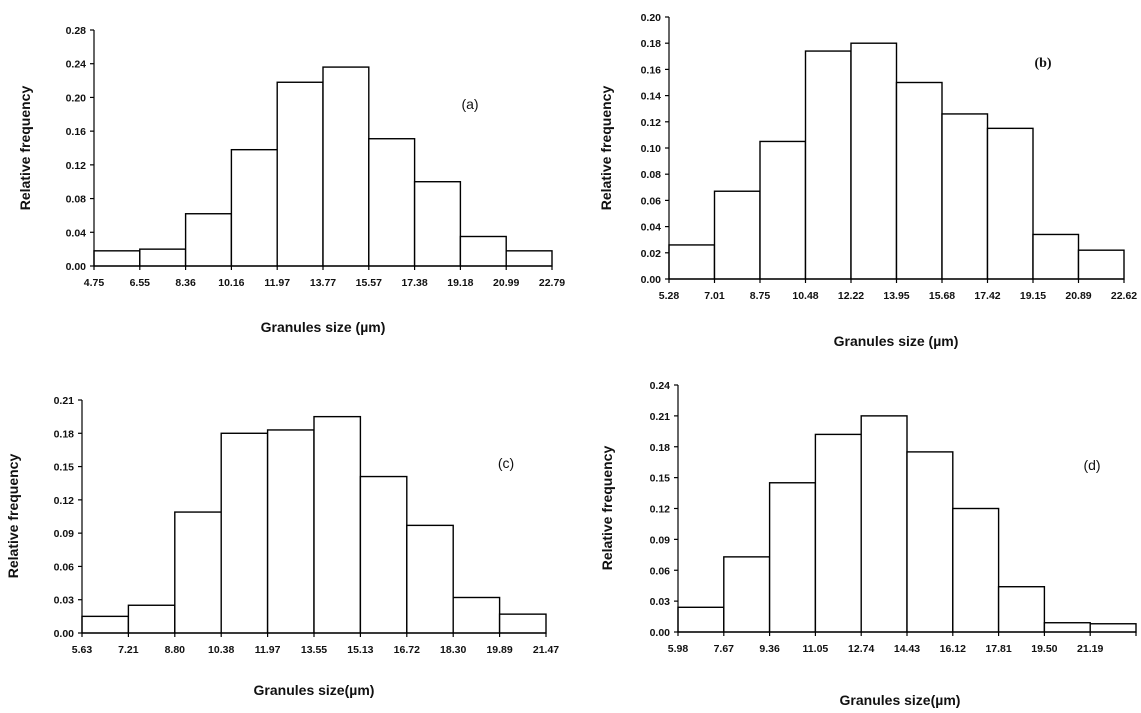 The height and width of the screenshot is (713, 1141). What do you see at coordinates (552, 283) in the screenshot?
I see `x-tick-label: 22.79` at bounding box center [552, 283].